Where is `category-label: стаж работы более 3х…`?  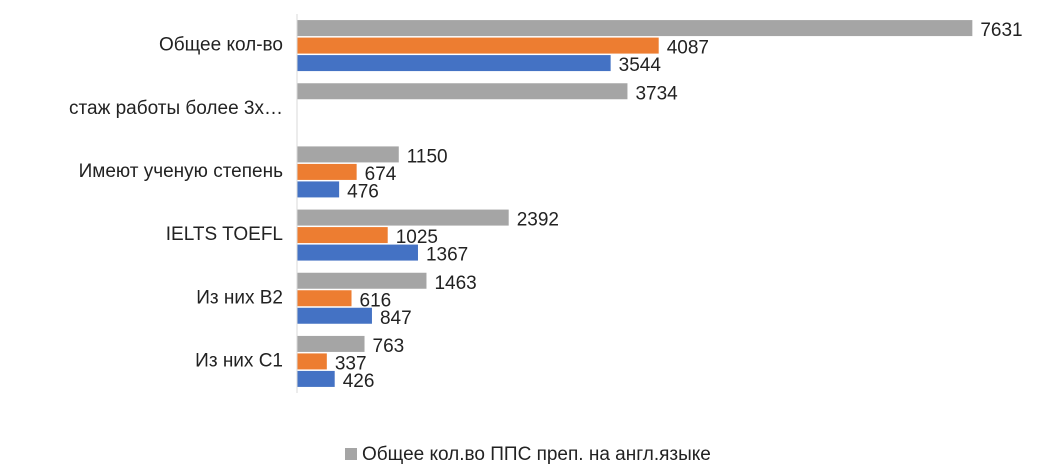
category-label: стаж работы более 3х… is located at coordinates (176, 108).